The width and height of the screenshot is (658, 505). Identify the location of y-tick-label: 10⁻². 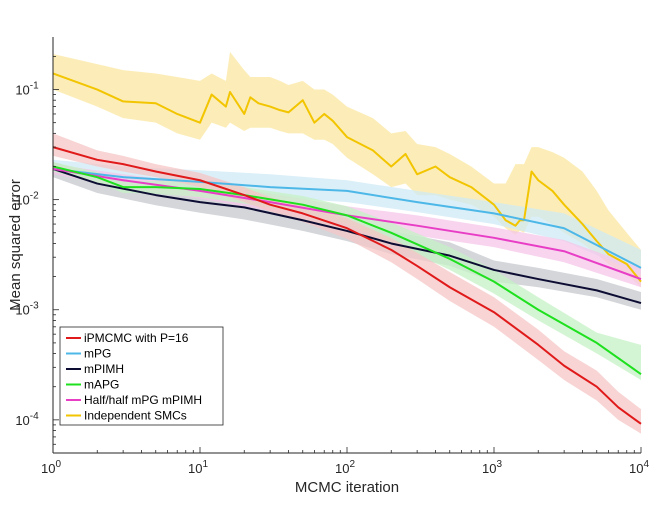
(27, 199).